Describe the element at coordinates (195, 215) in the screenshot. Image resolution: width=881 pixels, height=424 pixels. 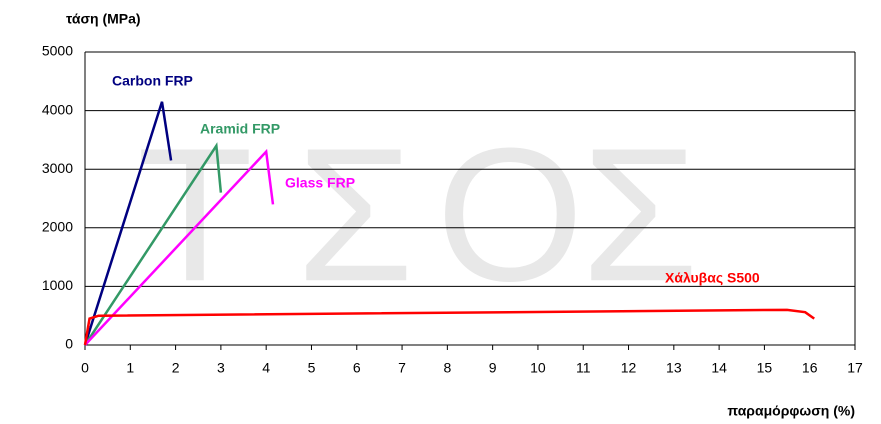
I see `watermark: Τ` at that location.